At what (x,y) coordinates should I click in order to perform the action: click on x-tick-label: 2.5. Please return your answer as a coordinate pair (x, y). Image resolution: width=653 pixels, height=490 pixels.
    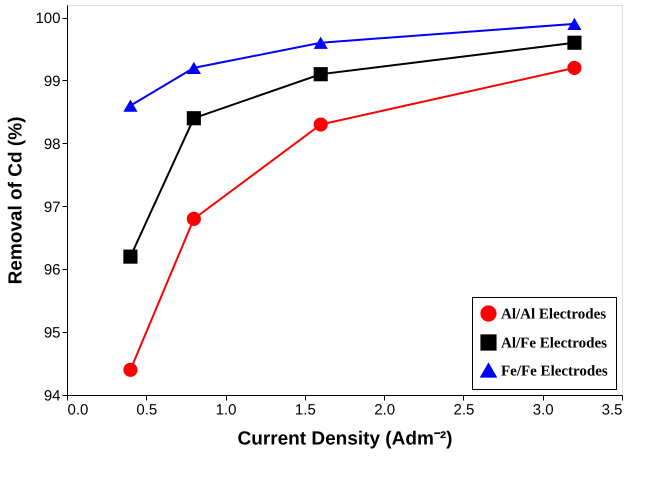
    Looking at the image, I should click on (464, 410).